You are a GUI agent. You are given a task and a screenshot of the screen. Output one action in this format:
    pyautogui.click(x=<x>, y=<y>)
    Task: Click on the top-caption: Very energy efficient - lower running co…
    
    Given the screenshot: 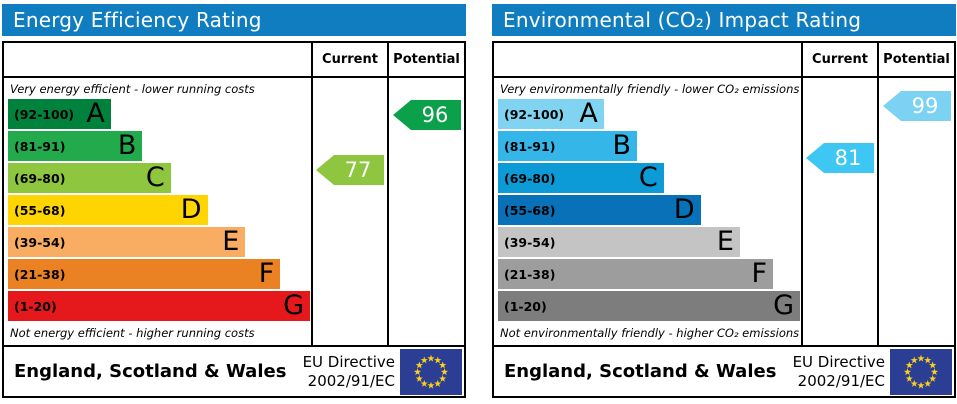 What is the action you would take?
    pyautogui.click(x=132, y=88)
    